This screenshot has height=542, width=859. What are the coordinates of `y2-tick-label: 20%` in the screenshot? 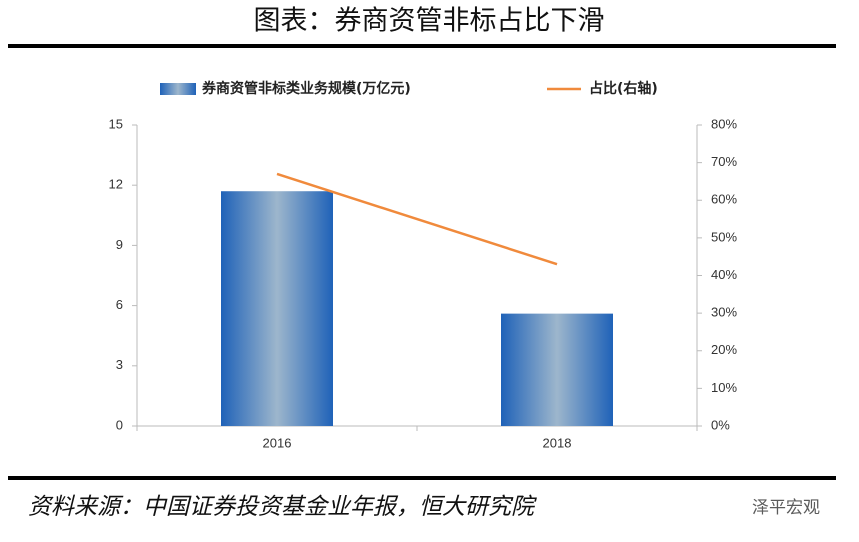 It's located at (724, 349).